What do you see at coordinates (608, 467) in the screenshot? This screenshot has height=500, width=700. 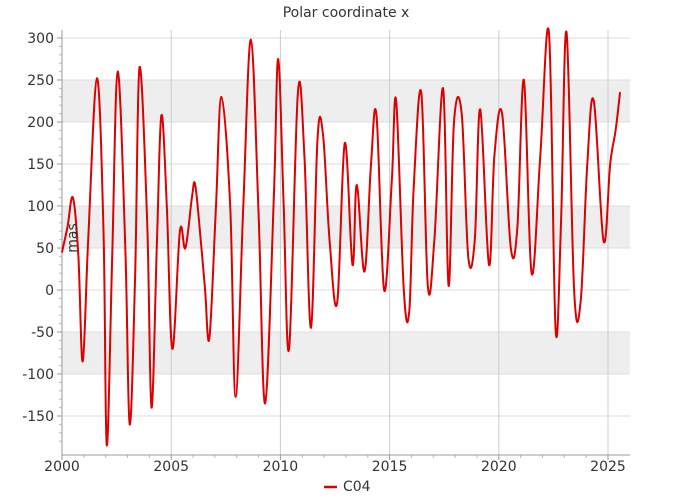 I see `x-tick-label-2025: 2025` at bounding box center [608, 467].